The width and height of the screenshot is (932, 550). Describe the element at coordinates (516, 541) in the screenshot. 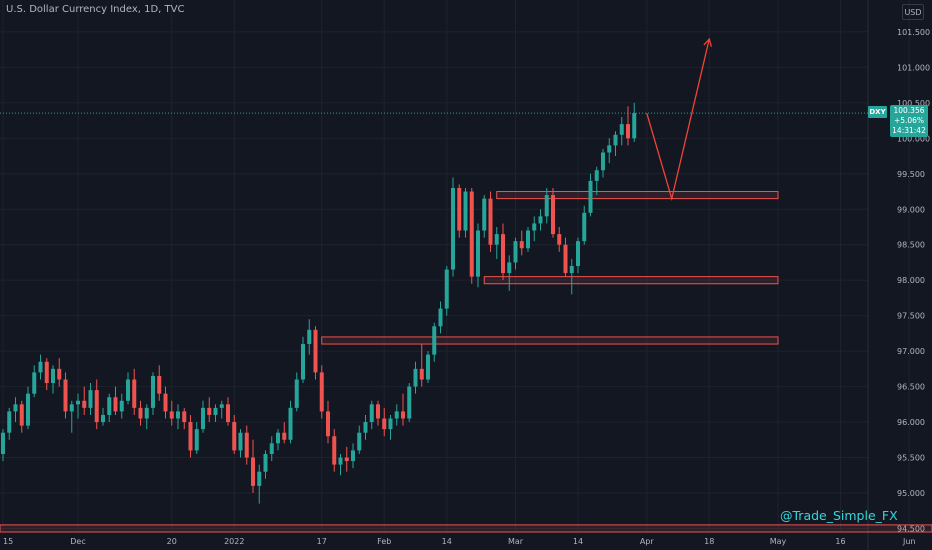

I see `x-tick-label: Mar` at that location.